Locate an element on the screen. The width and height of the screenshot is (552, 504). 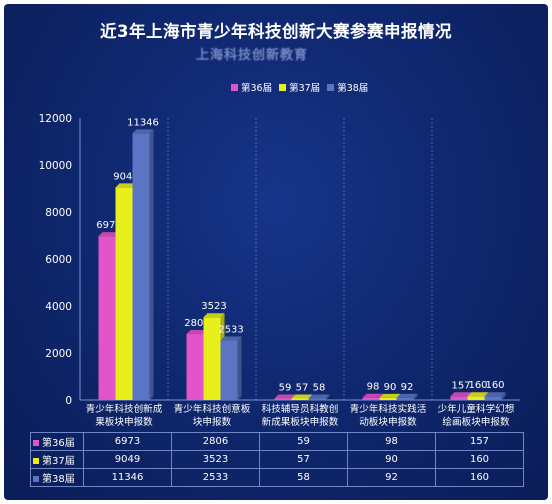
y-tick-label: 2000 is located at coordinates (58, 354).